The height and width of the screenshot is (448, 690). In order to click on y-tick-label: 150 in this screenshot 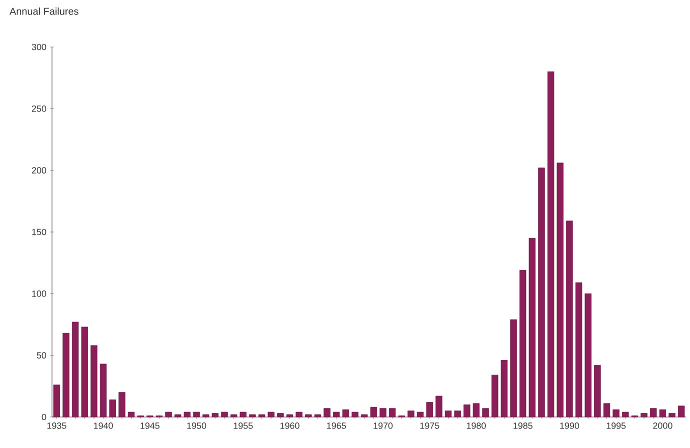, I will do `click(39, 232)`.